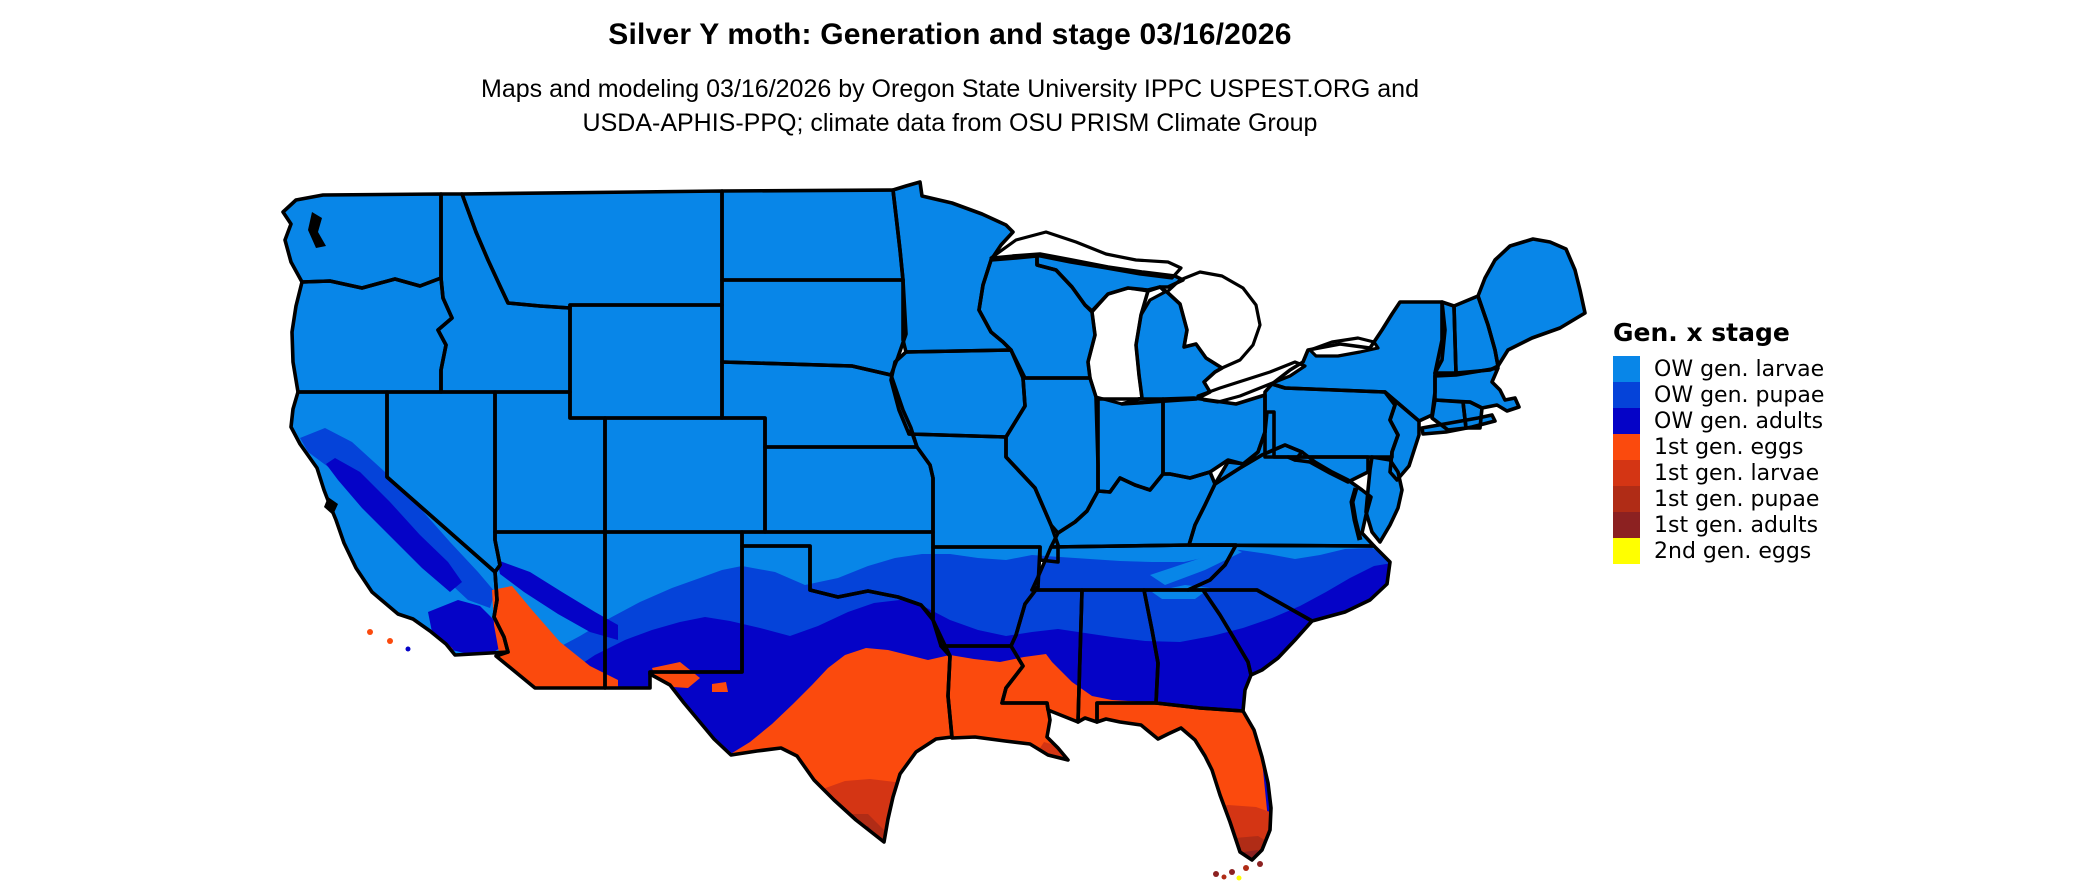  What do you see at coordinates (331, 506) in the screenshot?
I see `san-francisco-bay` at bounding box center [331, 506].